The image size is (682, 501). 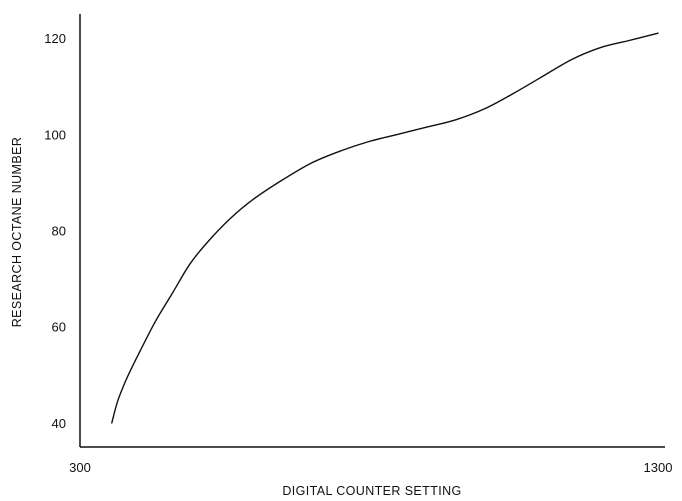 I want to click on y-tick-label-40: 40, so click(x=59, y=423).